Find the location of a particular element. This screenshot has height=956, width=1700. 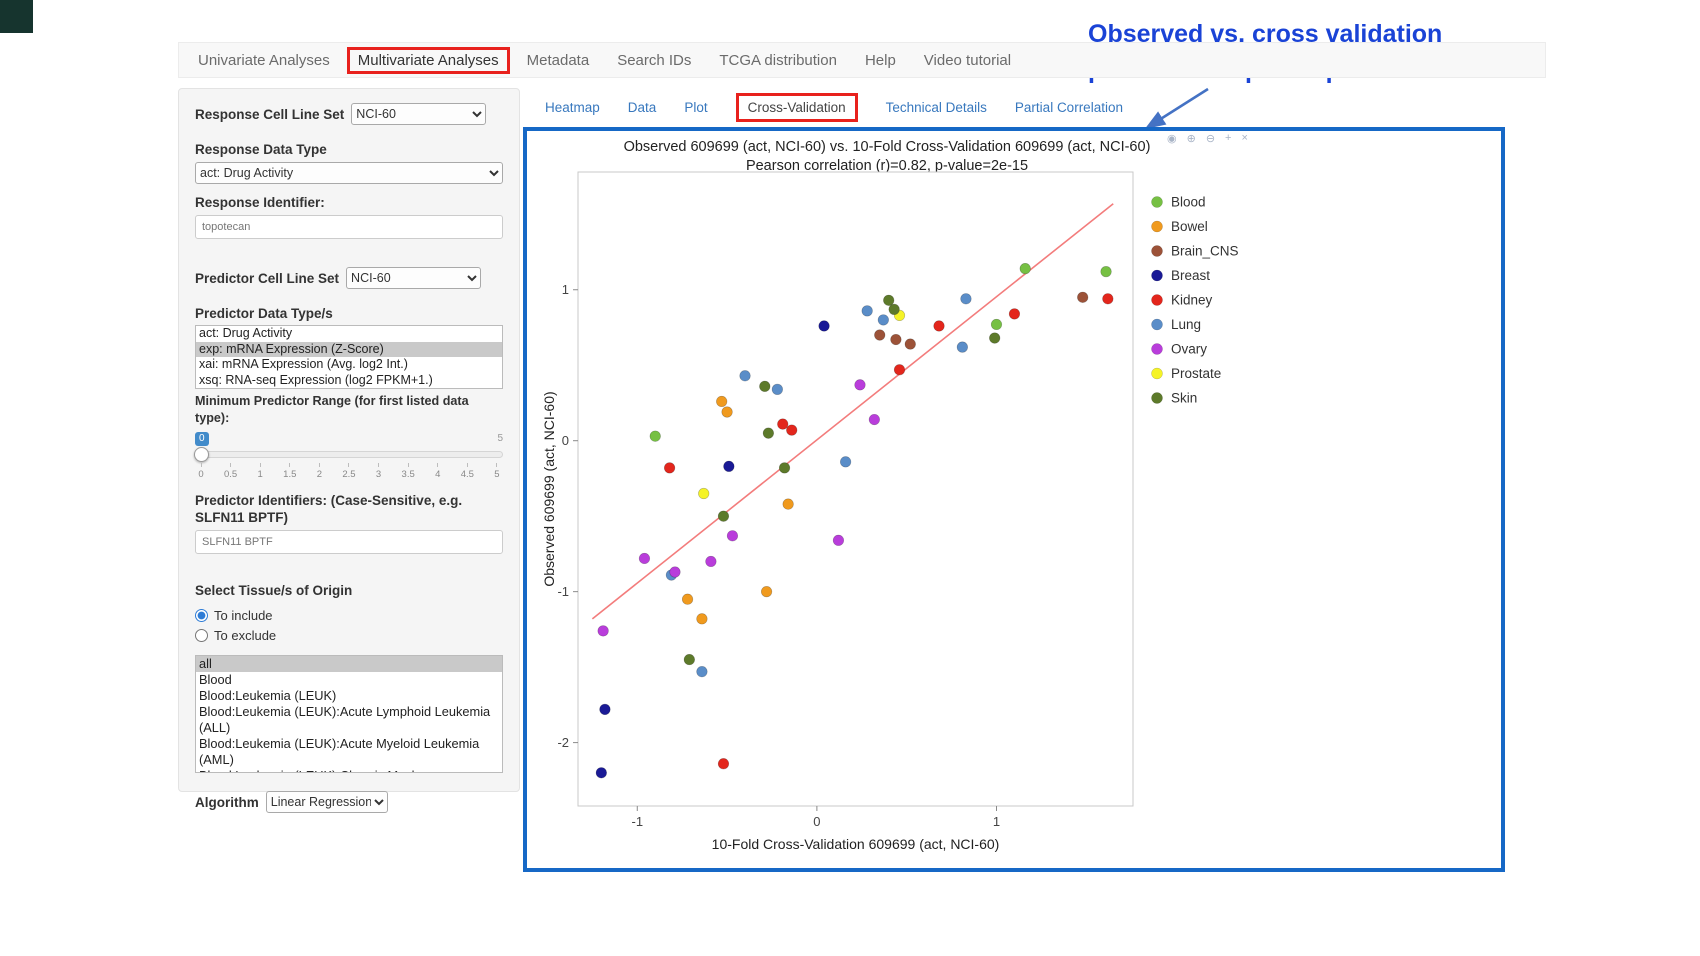

legend-item-bowel: Bowel is located at coordinates (1179, 226).